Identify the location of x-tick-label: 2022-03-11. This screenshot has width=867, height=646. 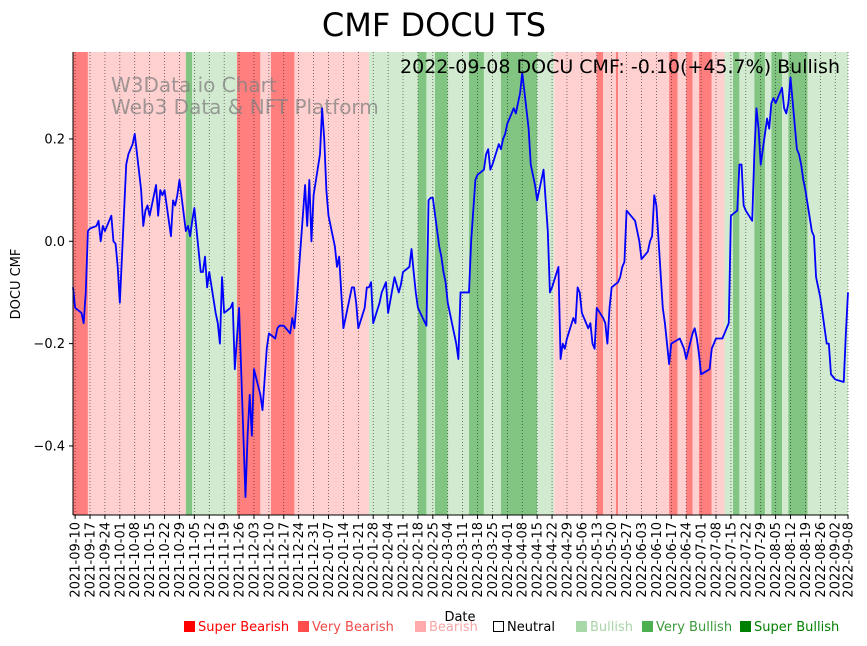
(463, 560).